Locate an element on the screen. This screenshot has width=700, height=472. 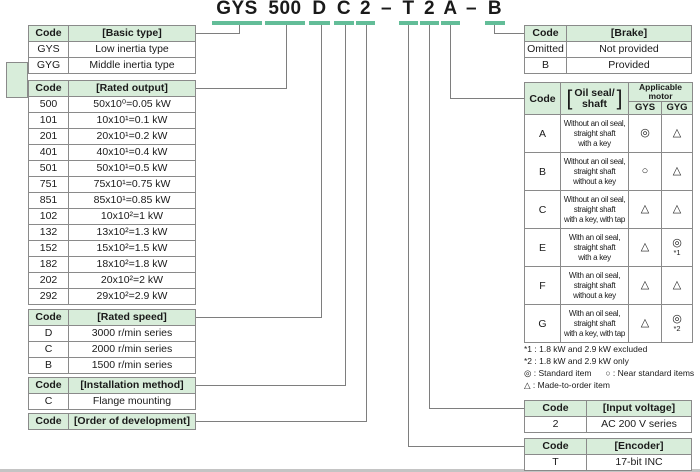
segment-text: 2 is located at coordinates (429, 9).